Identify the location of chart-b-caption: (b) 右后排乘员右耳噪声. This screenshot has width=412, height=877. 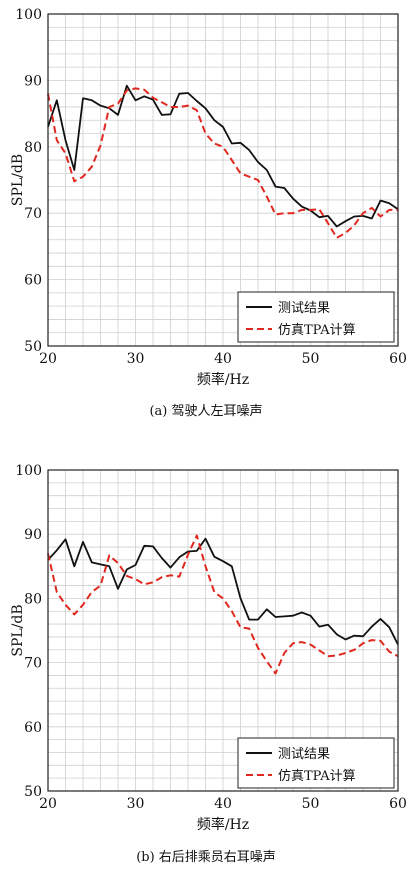
(206, 857).